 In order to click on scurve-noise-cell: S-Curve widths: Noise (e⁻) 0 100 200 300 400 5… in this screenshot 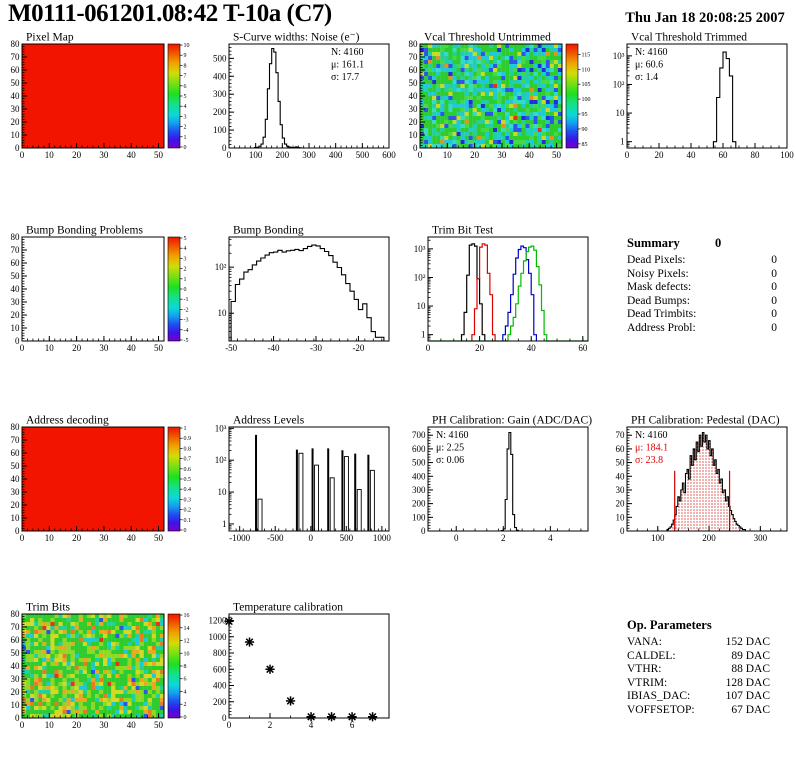, I will do `click(298, 105)`.